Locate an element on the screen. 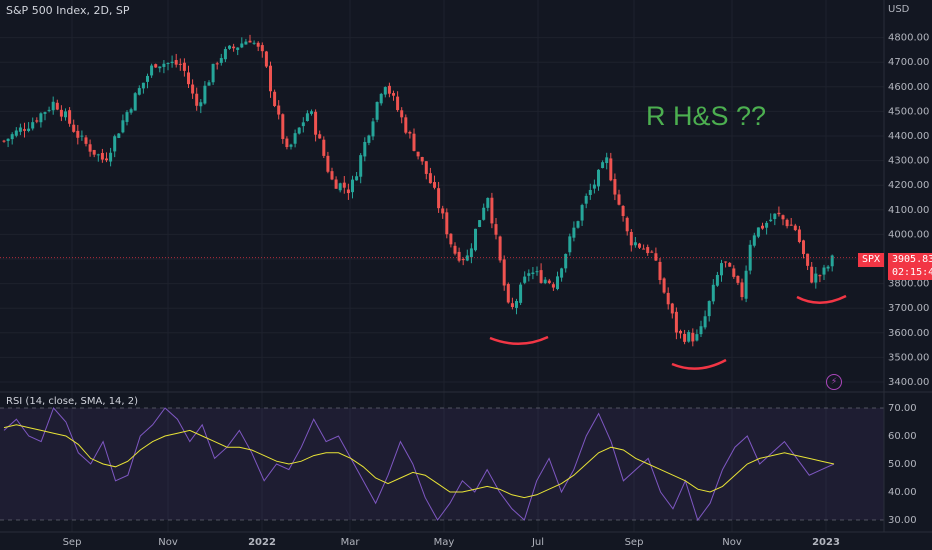 The height and width of the screenshot is (550, 932). last-price-tag: 3905.83 is located at coordinates (910, 260).